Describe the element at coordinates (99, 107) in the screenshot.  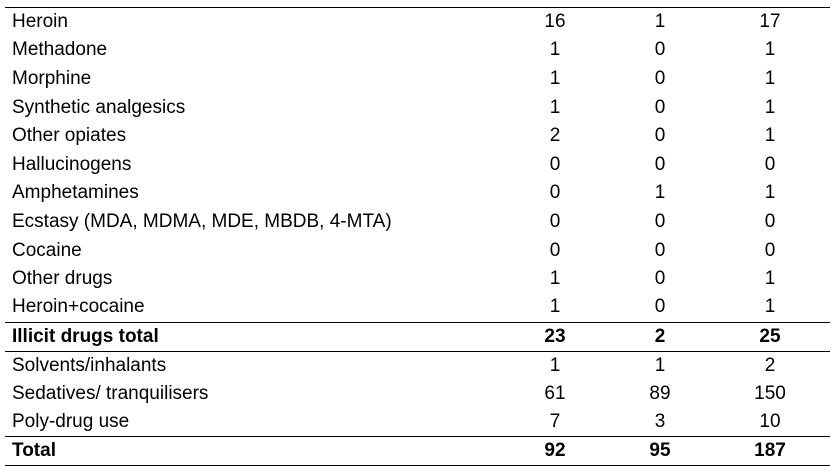
I see `row-label: Synthetic analgesics` at that location.